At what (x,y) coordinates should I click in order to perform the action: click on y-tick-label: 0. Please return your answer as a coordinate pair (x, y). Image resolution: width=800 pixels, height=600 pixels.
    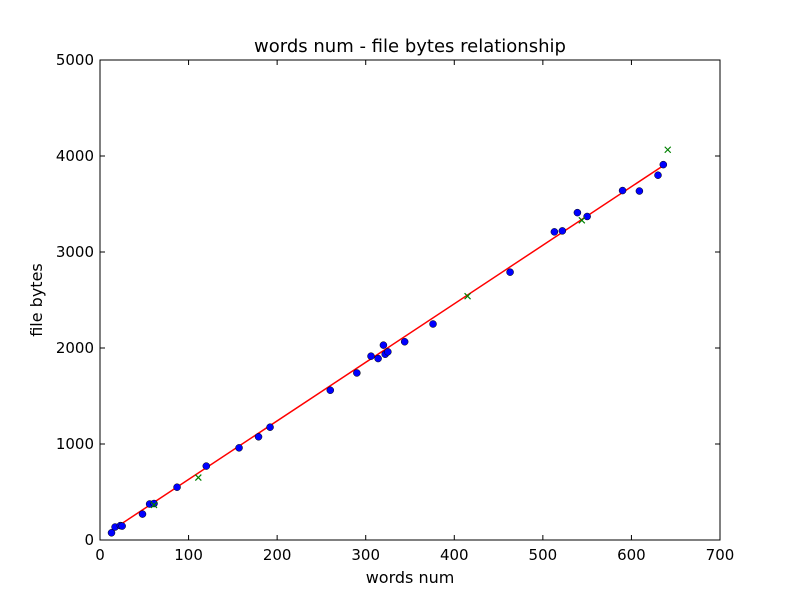
    Looking at the image, I should click on (89, 540).